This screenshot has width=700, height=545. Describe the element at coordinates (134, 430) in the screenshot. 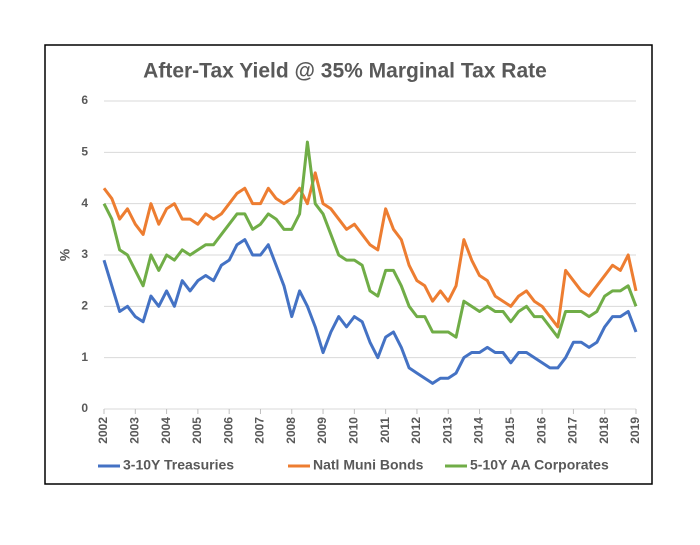

I see `x-tick-label: 2003` at that location.